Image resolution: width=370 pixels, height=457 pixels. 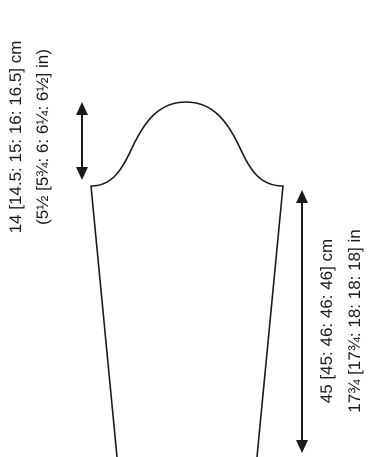 What do you see at coordinates (326, 321) in the screenshot?
I see `sleeve-length-cm-text: 45 [45: 46: 46: 46] cm` at bounding box center [326, 321].